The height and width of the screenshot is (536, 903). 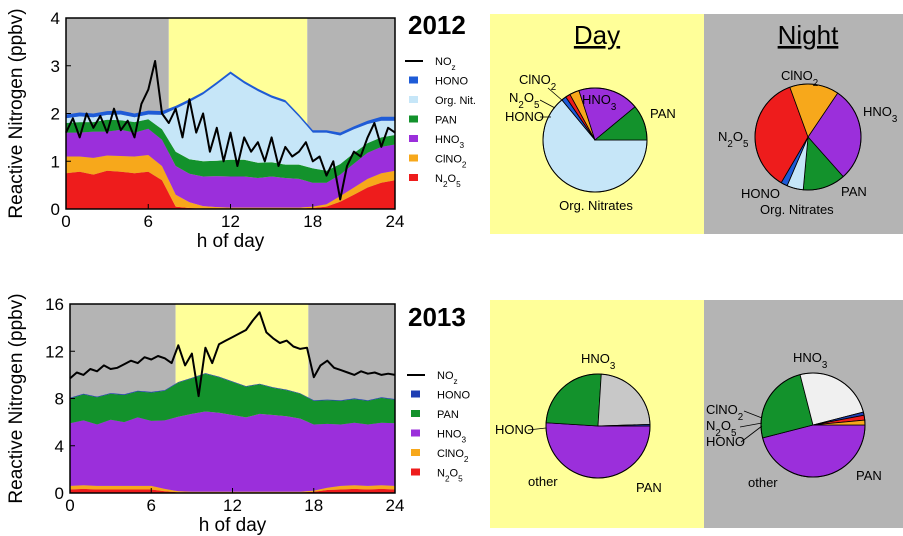 I want to click on year-label-2013: 2013, so click(x=437, y=317).